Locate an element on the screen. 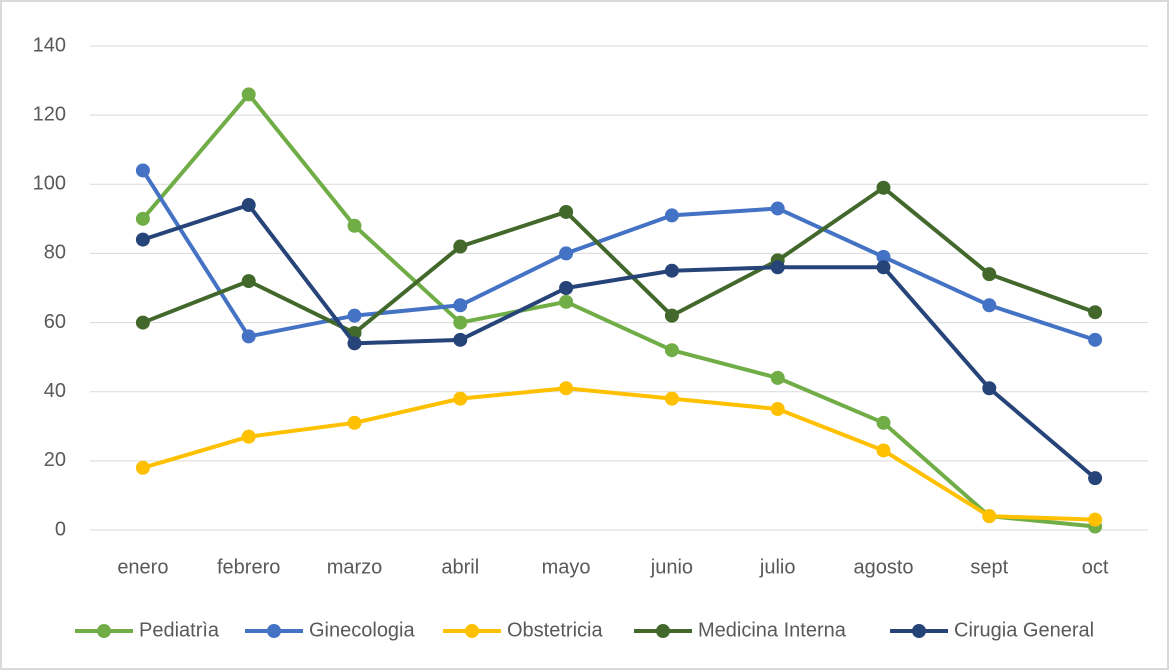 The height and width of the screenshot is (670, 1169). x-tick-label: sept is located at coordinates (989, 567).